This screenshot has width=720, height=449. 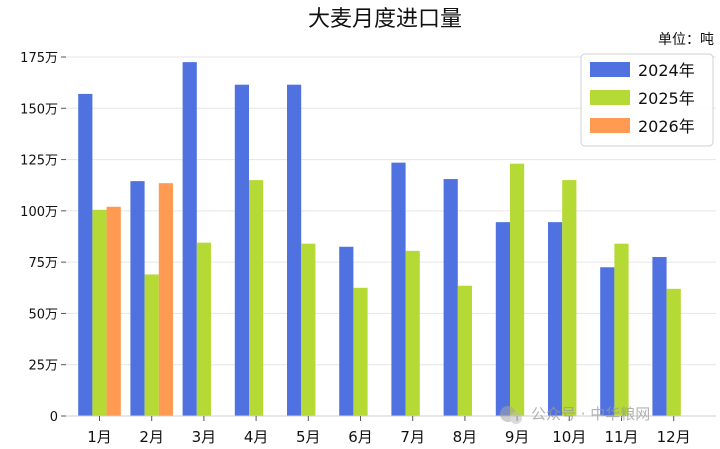 What do you see at coordinates (256, 437) in the screenshot?
I see `x-tick-label: 4月` at bounding box center [256, 437].